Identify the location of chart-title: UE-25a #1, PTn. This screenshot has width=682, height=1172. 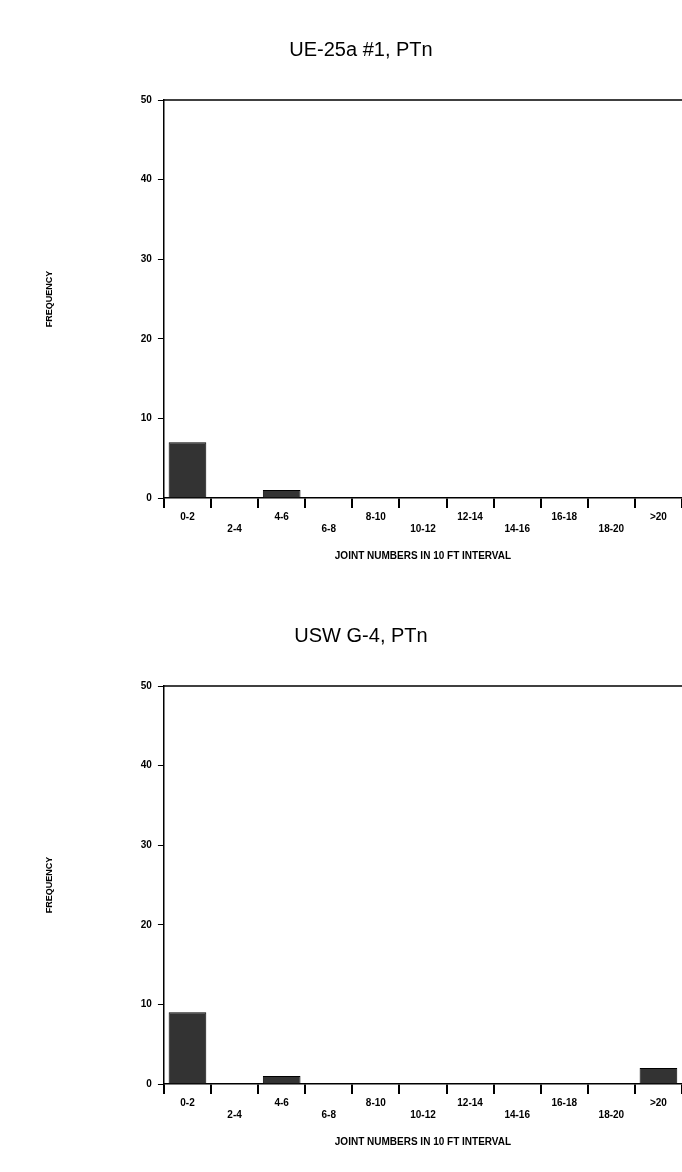
(361, 48).